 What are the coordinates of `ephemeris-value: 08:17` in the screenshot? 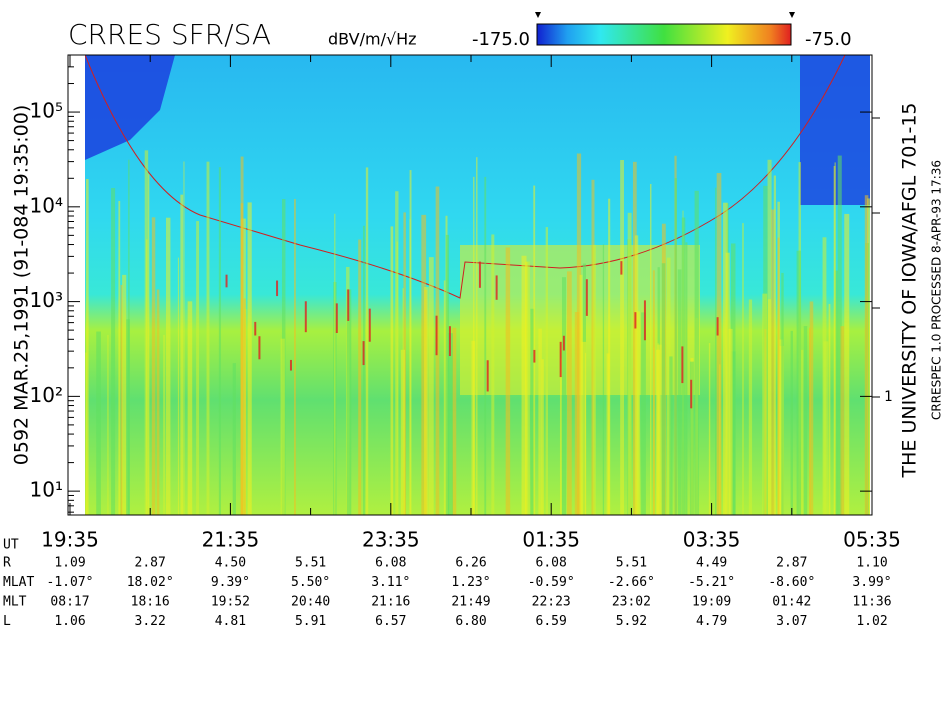 It's located at (69, 602).